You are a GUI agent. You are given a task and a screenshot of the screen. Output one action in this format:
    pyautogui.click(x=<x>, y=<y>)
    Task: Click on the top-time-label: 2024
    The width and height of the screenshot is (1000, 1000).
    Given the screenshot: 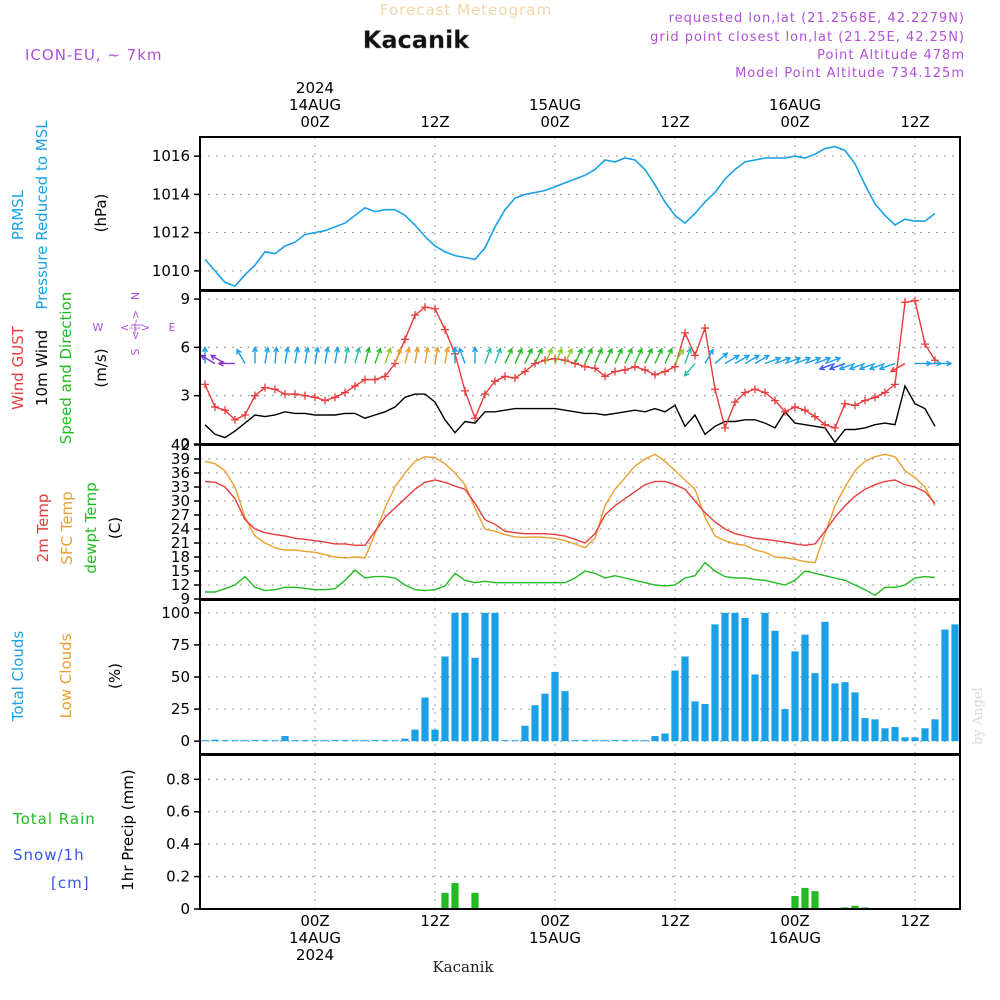 What is the action you would take?
    pyautogui.click(x=315, y=88)
    